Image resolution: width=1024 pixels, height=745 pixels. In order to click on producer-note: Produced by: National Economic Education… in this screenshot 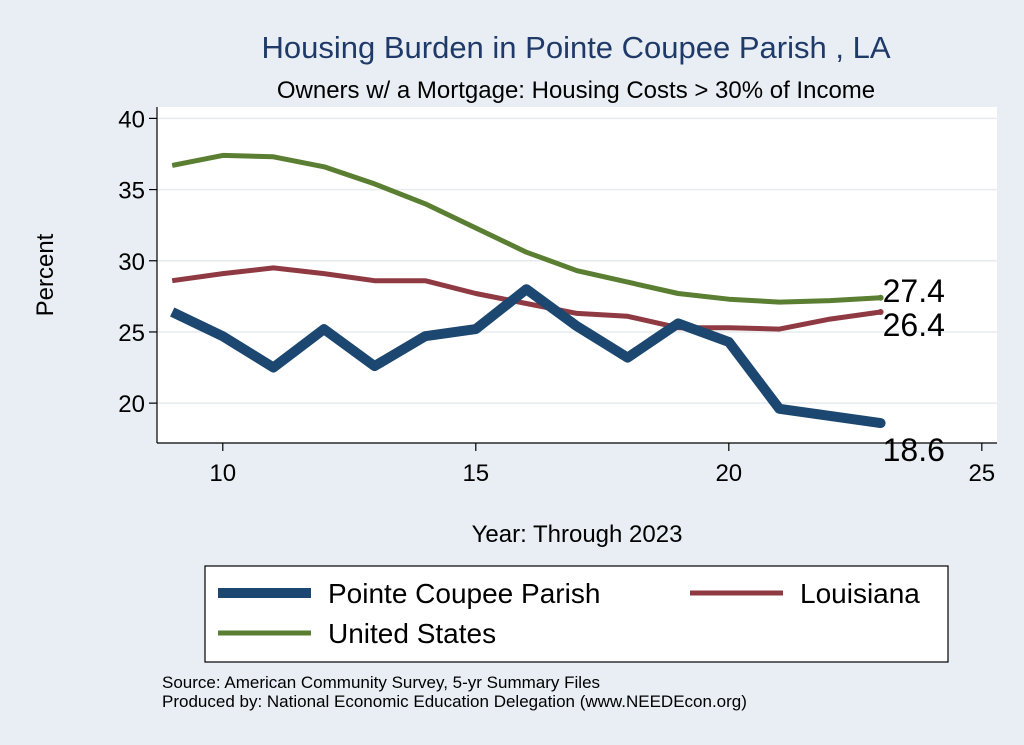, I will do `click(454, 701)`.